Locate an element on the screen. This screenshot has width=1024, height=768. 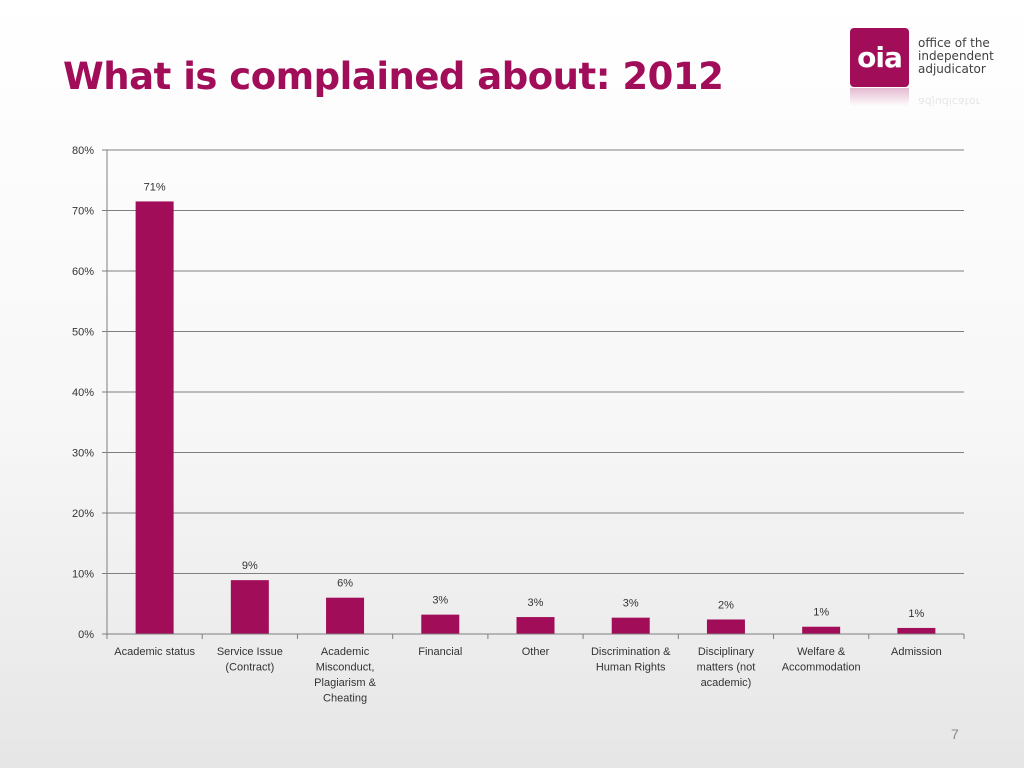
y-tick-label: 0% is located at coordinates (86, 635).